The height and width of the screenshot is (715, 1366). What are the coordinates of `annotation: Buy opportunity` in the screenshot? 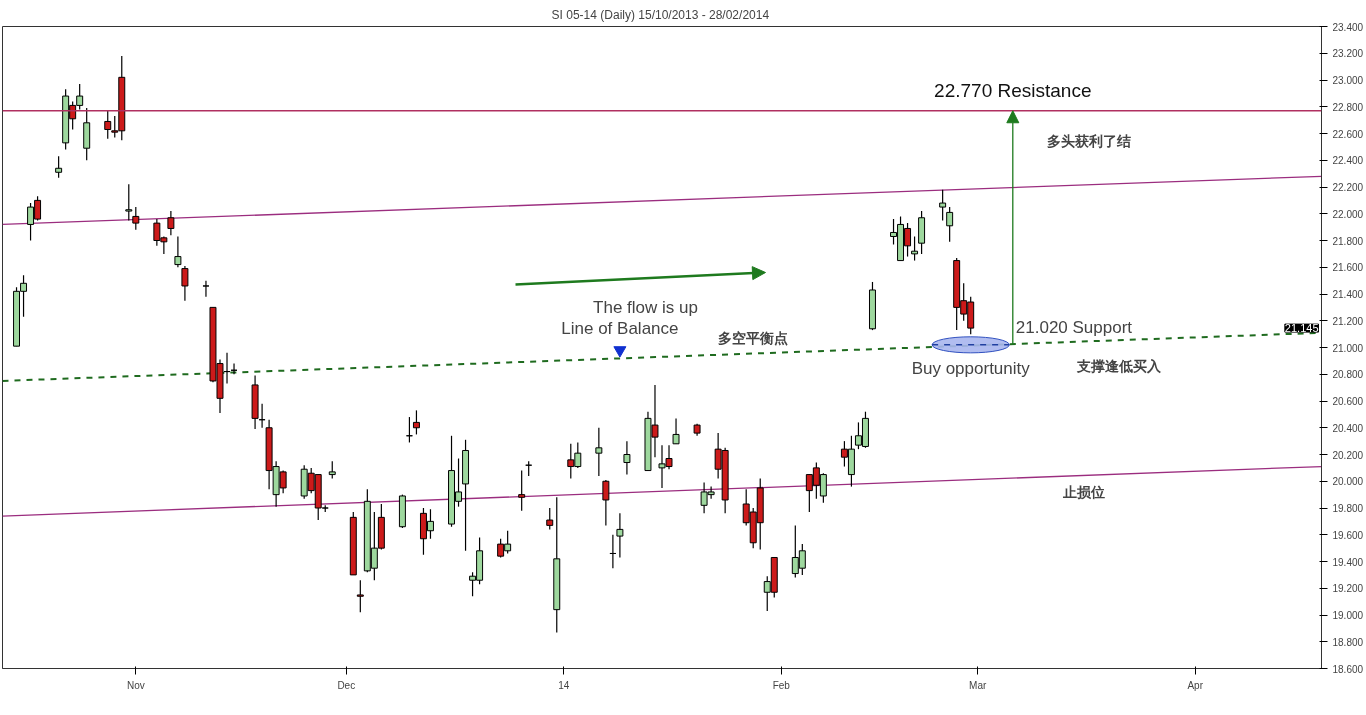 It's located at (971, 369).